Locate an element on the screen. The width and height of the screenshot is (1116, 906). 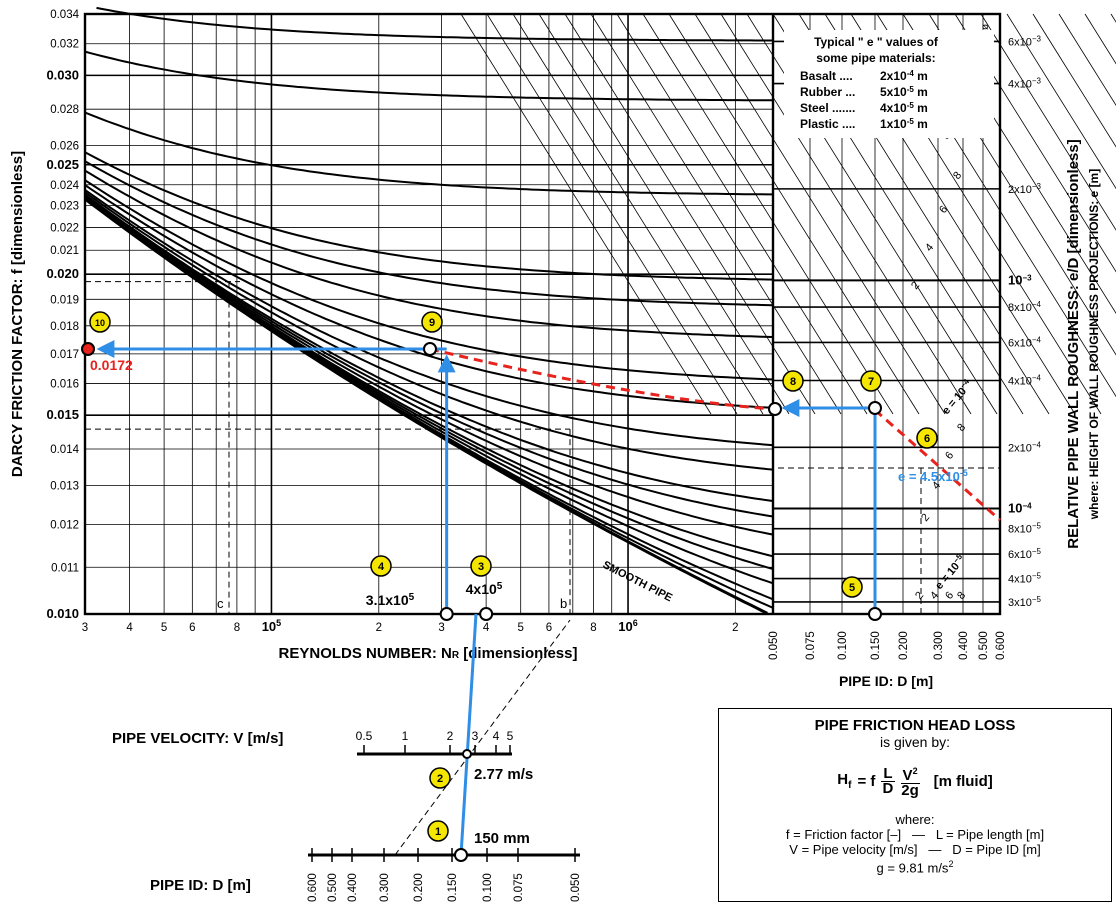
e-digit-label: 4 is located at coordinates (934, 596).